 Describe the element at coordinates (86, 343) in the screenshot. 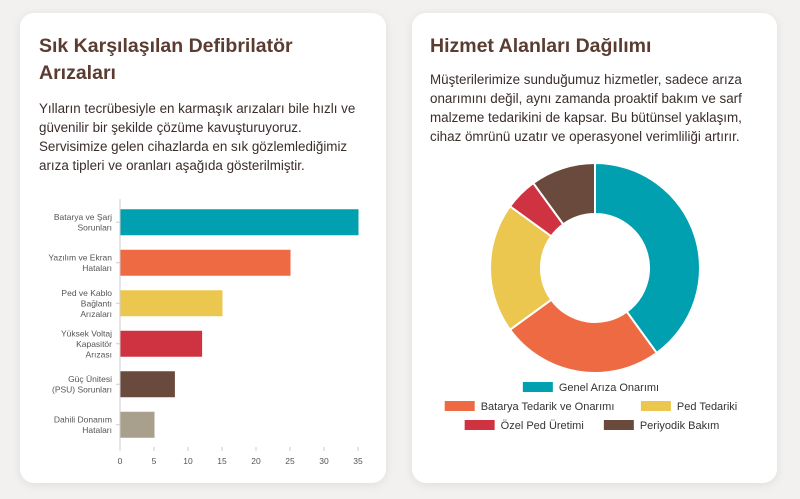

I see `bar-category-label: Yüksek Voltaj Kapasitör Arızası` at that location.